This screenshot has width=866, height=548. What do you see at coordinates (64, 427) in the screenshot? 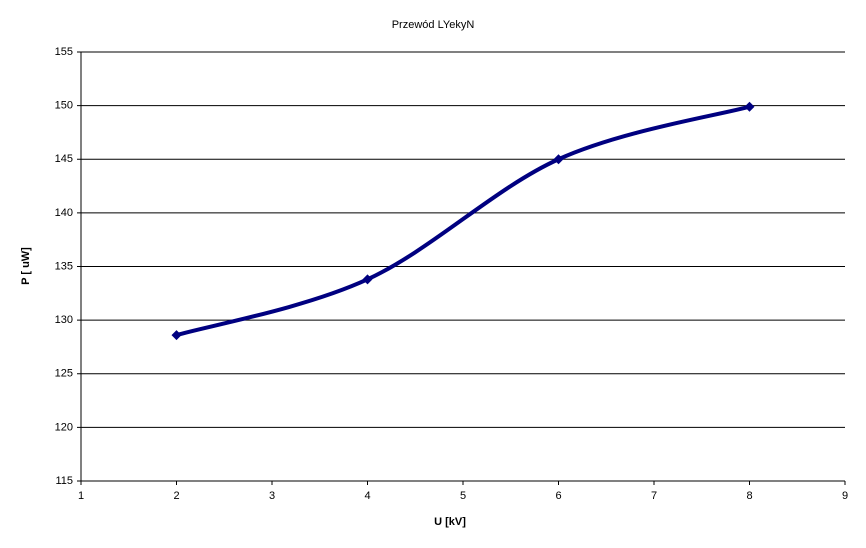
I see `y-tick-label: 120` at bounding box center [64, 427].